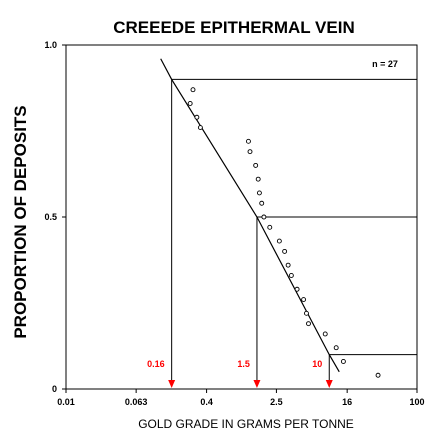 The height and width of the screenshot is (438, 442). Describe the element at coordinates (276, 402) in the screenshot. I see `x-tick-label: 2.5` at that location.